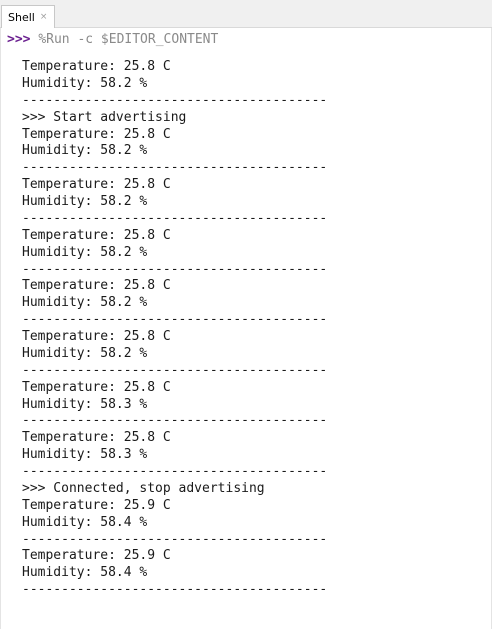  What do you see at coordinates (104, 117) in the screenshot?
I see `console-line: >>> Start advertising` at bounding box center [104, 117].